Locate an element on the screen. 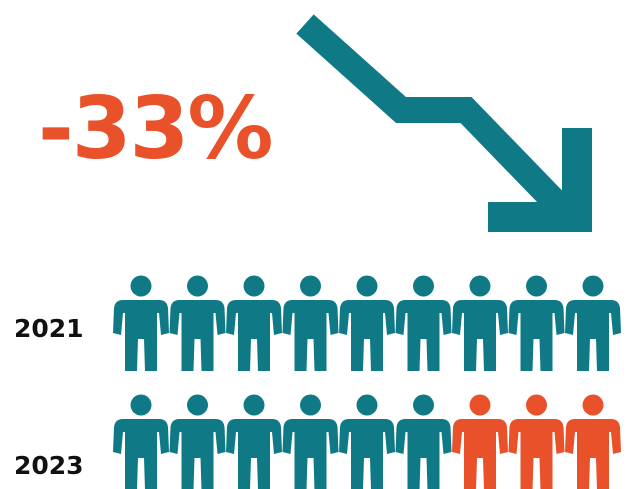 This screenshot has height=489, width=627. percentage-headline: -33% is located at coordinates (156, 129).